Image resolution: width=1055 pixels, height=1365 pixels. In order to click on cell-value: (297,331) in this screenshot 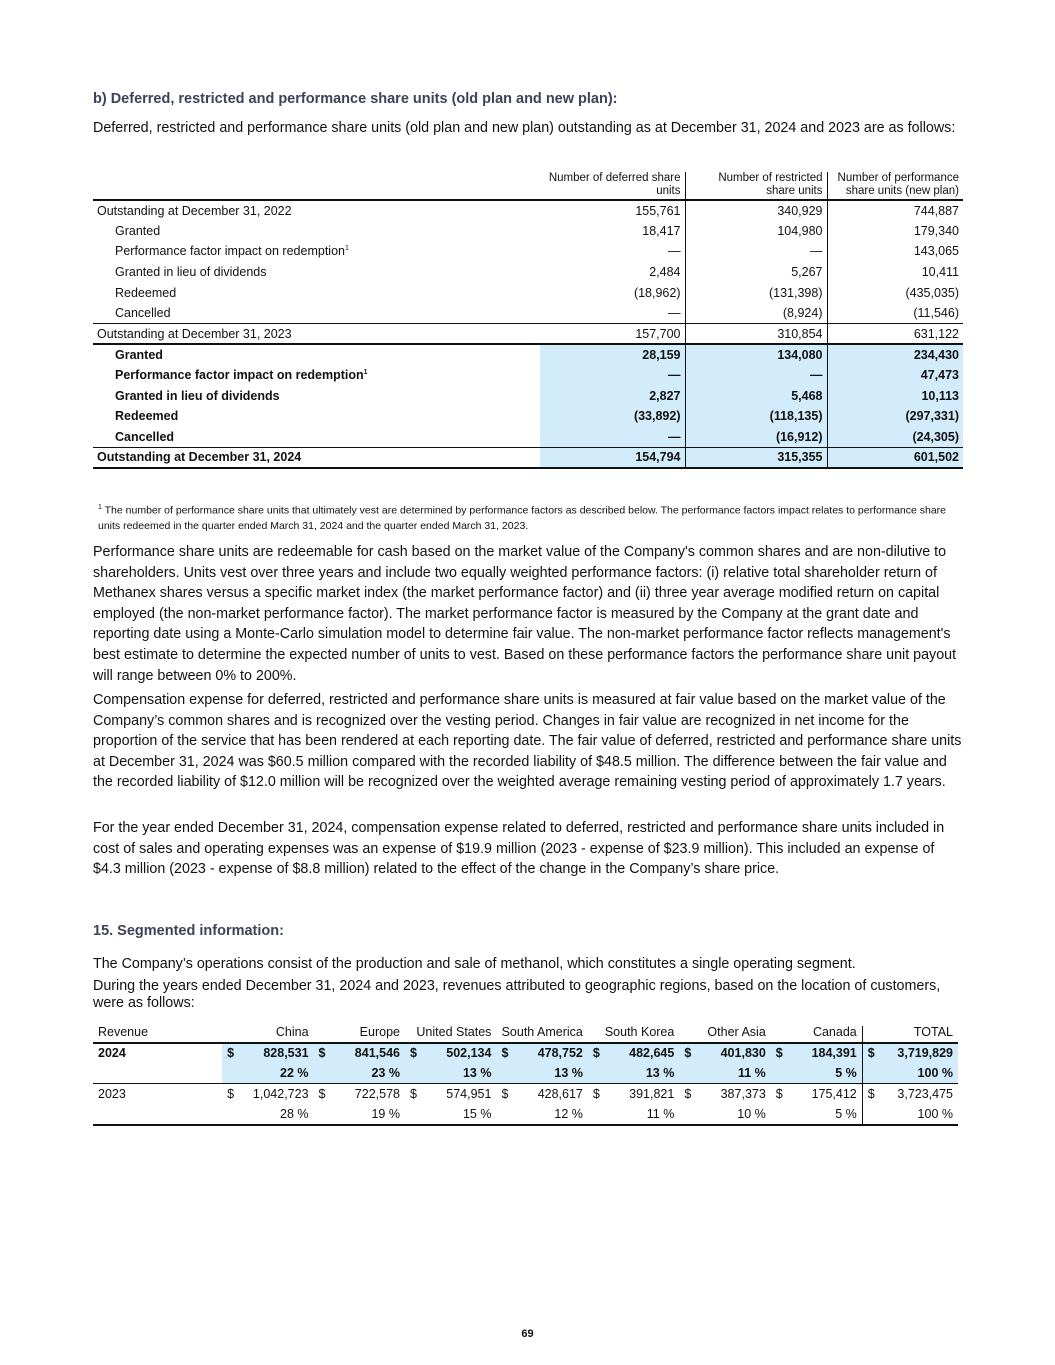, I will do `click(894, 416)`.